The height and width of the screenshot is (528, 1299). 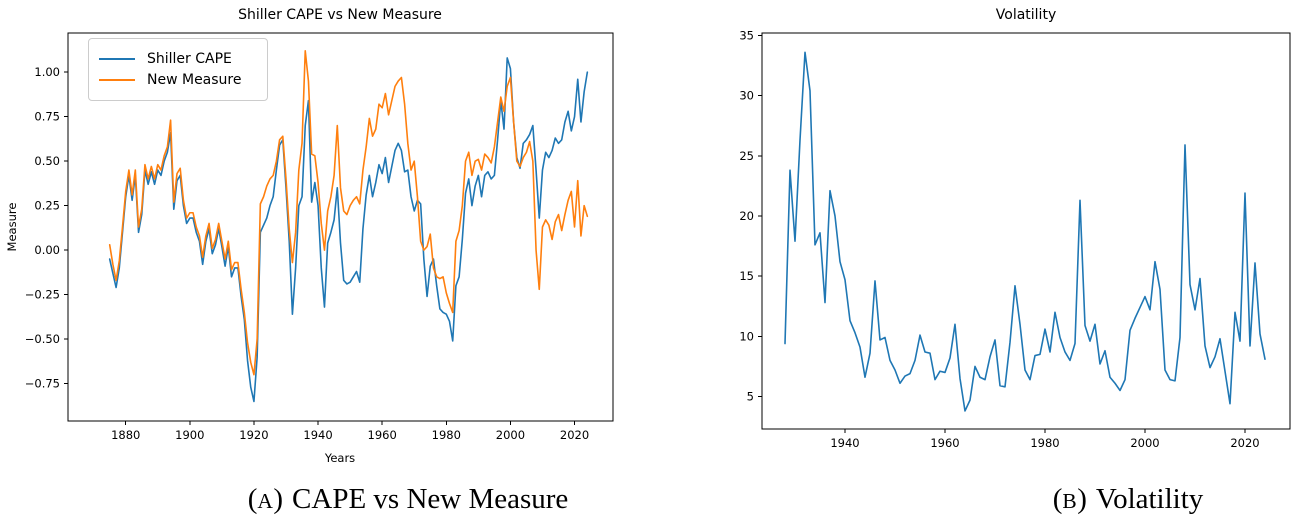 What do you see at coordinates (42, 295) in the screenshot?
I see `y-tick-label: −0.25` at bounding box center [42, 295].